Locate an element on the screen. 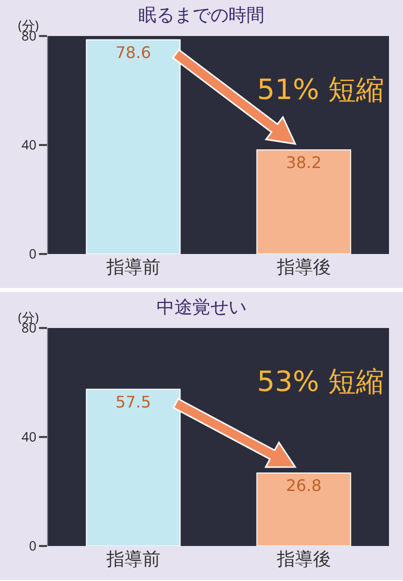 The image size is (403, 581). data-label: 38.2 is located at coordinates (304, 162).